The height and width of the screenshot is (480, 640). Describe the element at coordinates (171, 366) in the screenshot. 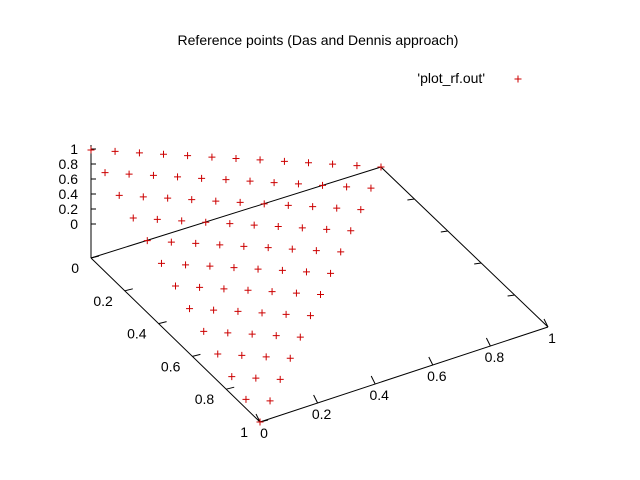

I see `y-tick-label: 0.6` at that location.